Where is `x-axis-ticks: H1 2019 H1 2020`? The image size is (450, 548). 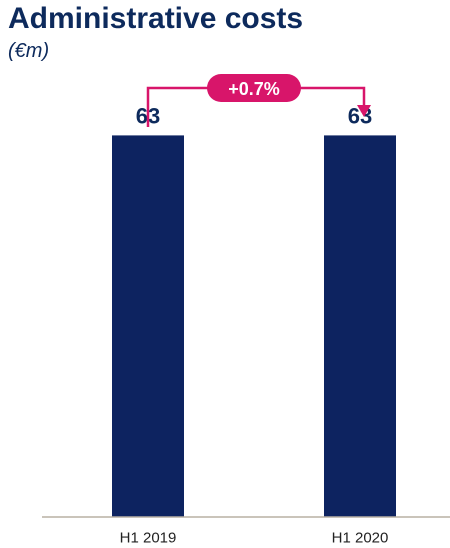
x-axis-ticks: H1 2019 H1 2020 is located at coordinates (254, 538).